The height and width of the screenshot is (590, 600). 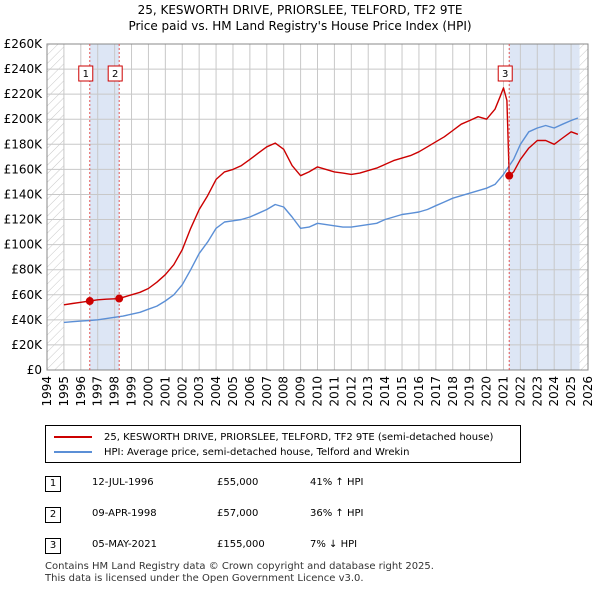 What do you see at coordinates (98, 391) in the screenshot?
I see `x-tick-label: 1997` at bounding box center [98, 391].